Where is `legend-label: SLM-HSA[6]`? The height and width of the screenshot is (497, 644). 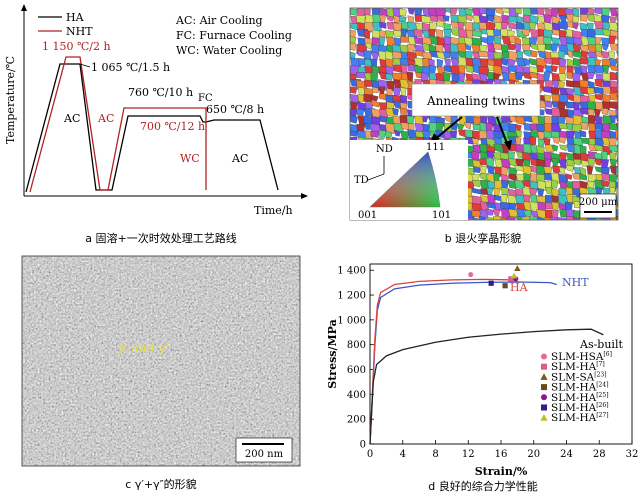 legend-label: SLM-HSA[6] is located at coordinates (581, 357).